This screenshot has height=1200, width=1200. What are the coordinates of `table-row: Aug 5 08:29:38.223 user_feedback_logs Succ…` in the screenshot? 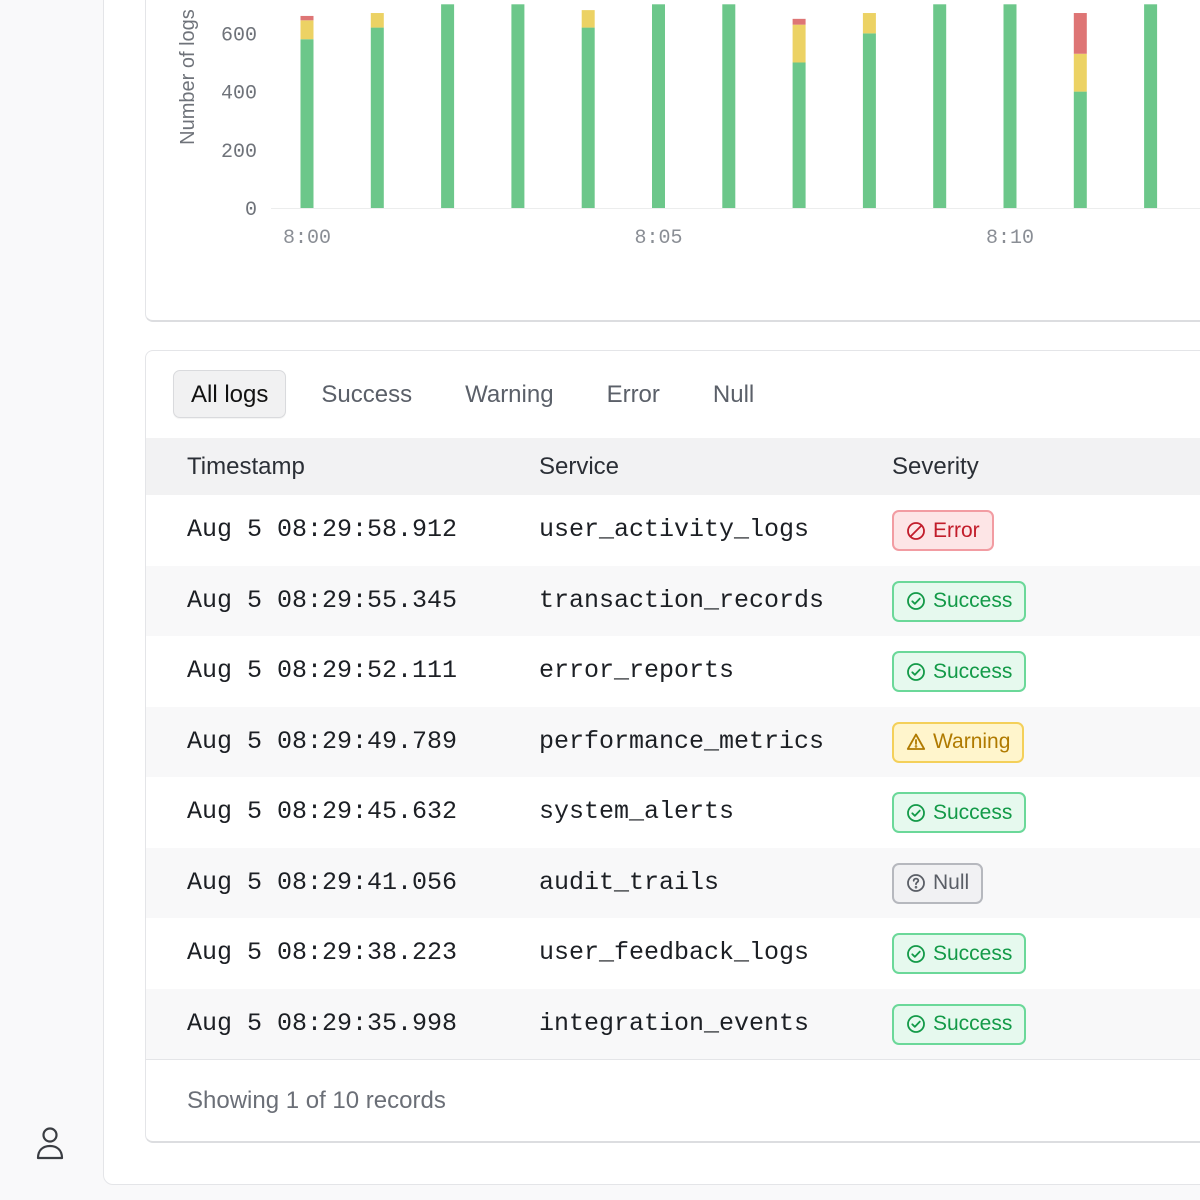 It's located at (673, 953).